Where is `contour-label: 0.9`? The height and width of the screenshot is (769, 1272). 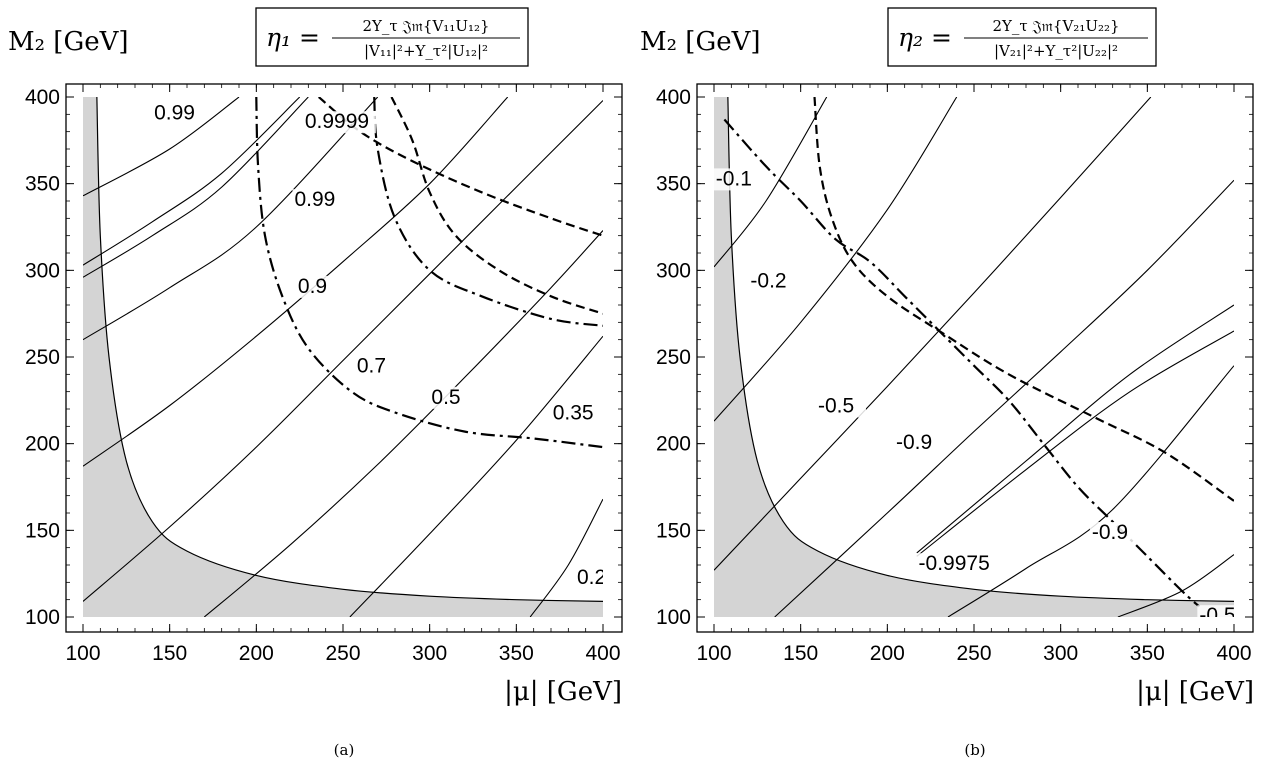 contour-label: 0.9 is located at coordinates (312, 286).